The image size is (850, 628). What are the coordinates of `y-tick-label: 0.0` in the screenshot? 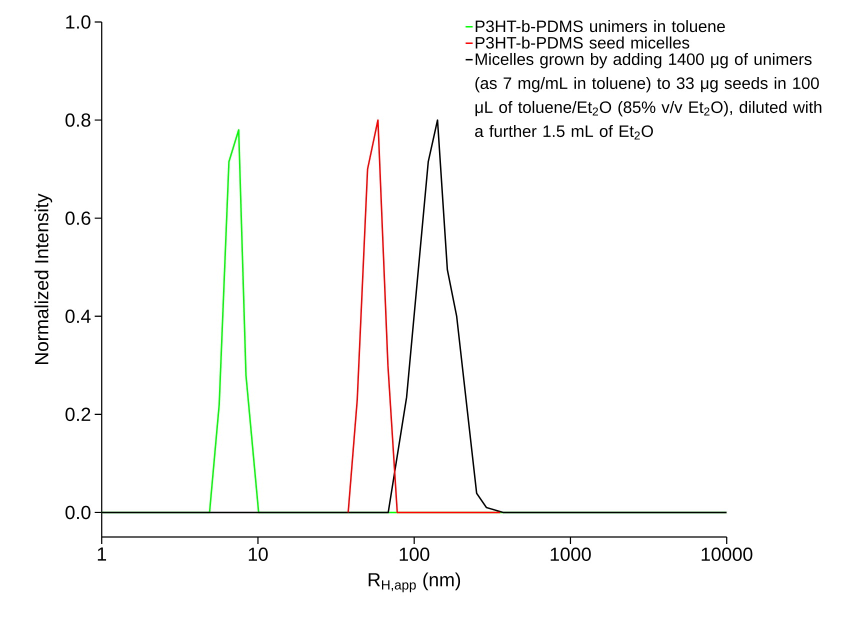 It's located at (78, 513).